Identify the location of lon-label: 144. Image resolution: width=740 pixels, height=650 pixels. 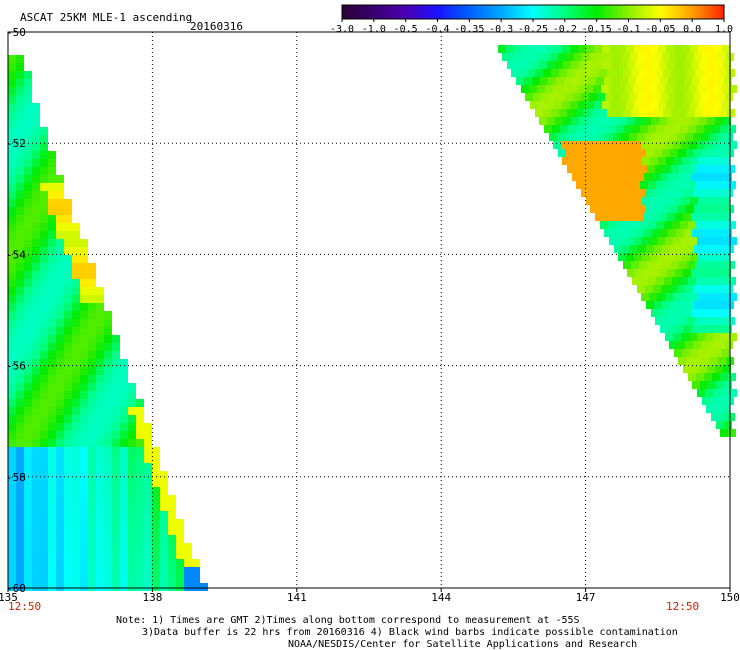
(441, 597).